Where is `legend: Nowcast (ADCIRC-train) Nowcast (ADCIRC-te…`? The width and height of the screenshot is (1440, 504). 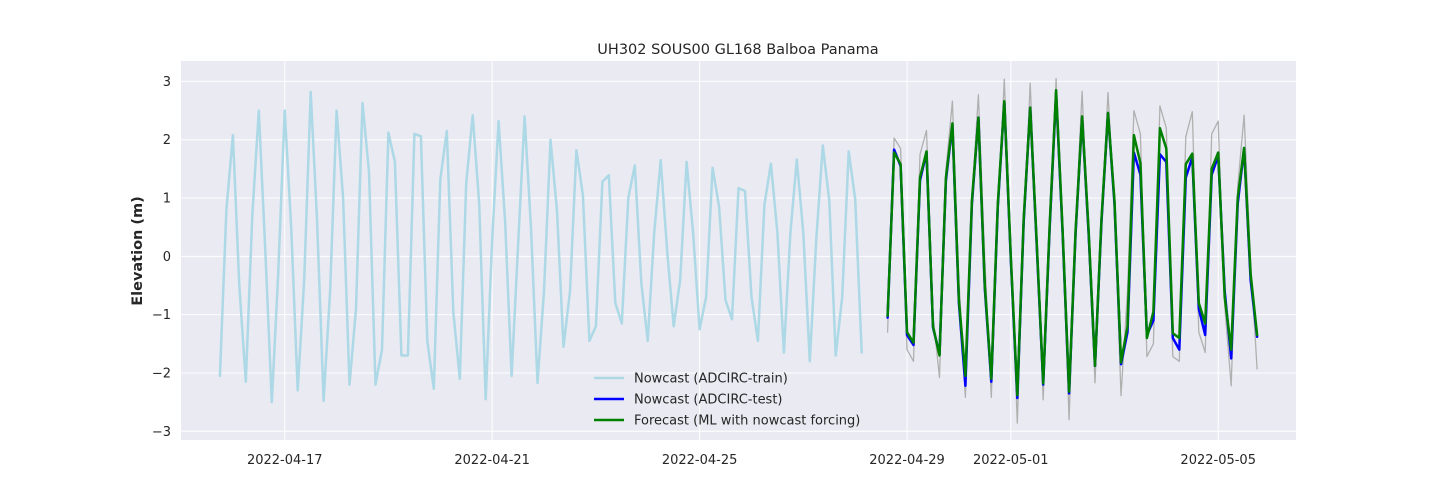
legend: Nowcast (ADCIRC-train) Nowcast (ADCIRC-te… is located at coordinates (727, 400).